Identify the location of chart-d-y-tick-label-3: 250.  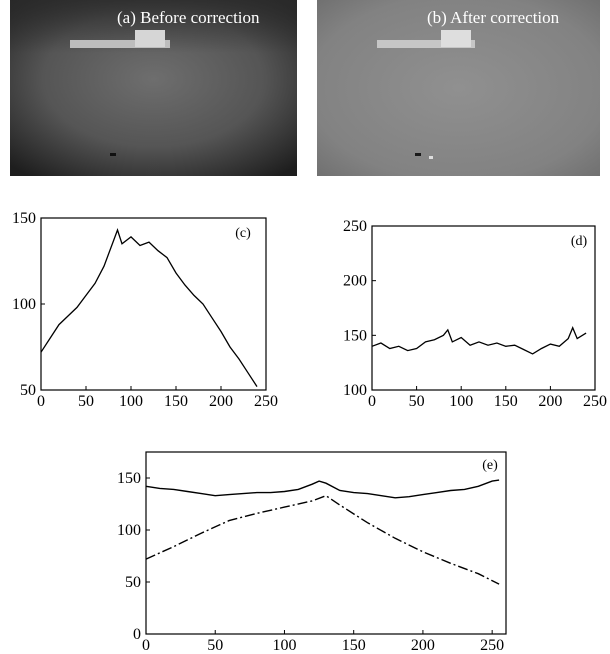
(355, 226).